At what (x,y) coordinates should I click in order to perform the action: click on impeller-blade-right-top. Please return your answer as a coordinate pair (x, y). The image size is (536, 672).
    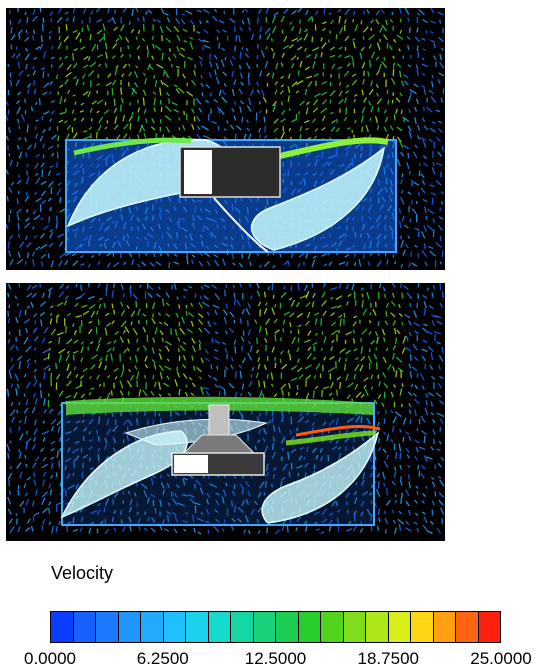
    Looking at the image, I should click on (318, 198).